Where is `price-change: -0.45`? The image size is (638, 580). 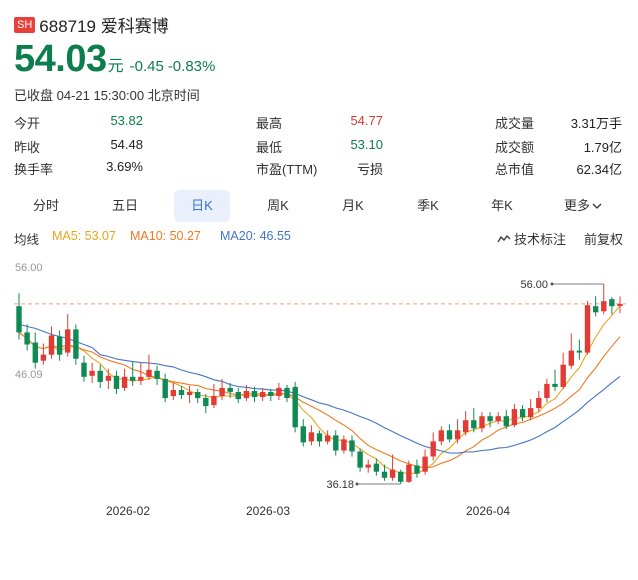 price-change: -0.45 is located at coordinates (146, 66).